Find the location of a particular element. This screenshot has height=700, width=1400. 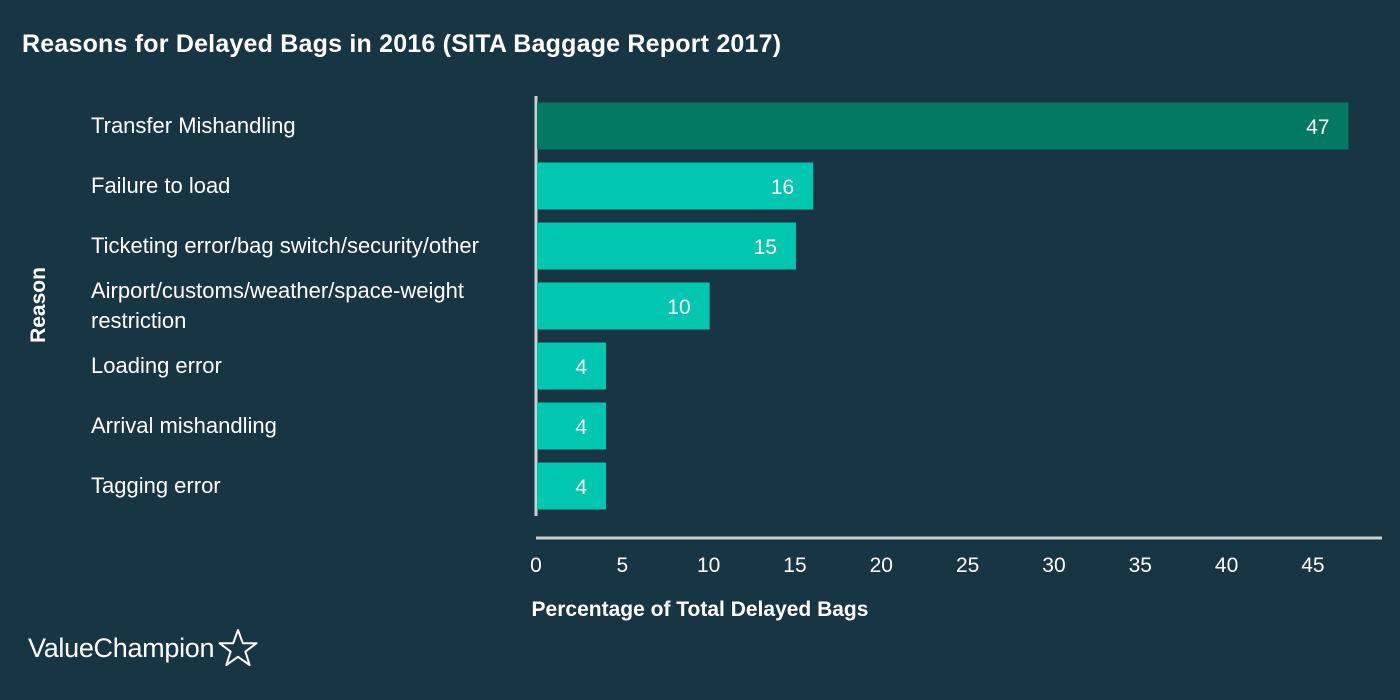

x-tick-label: 30 is located at coordinates (1053, 565).